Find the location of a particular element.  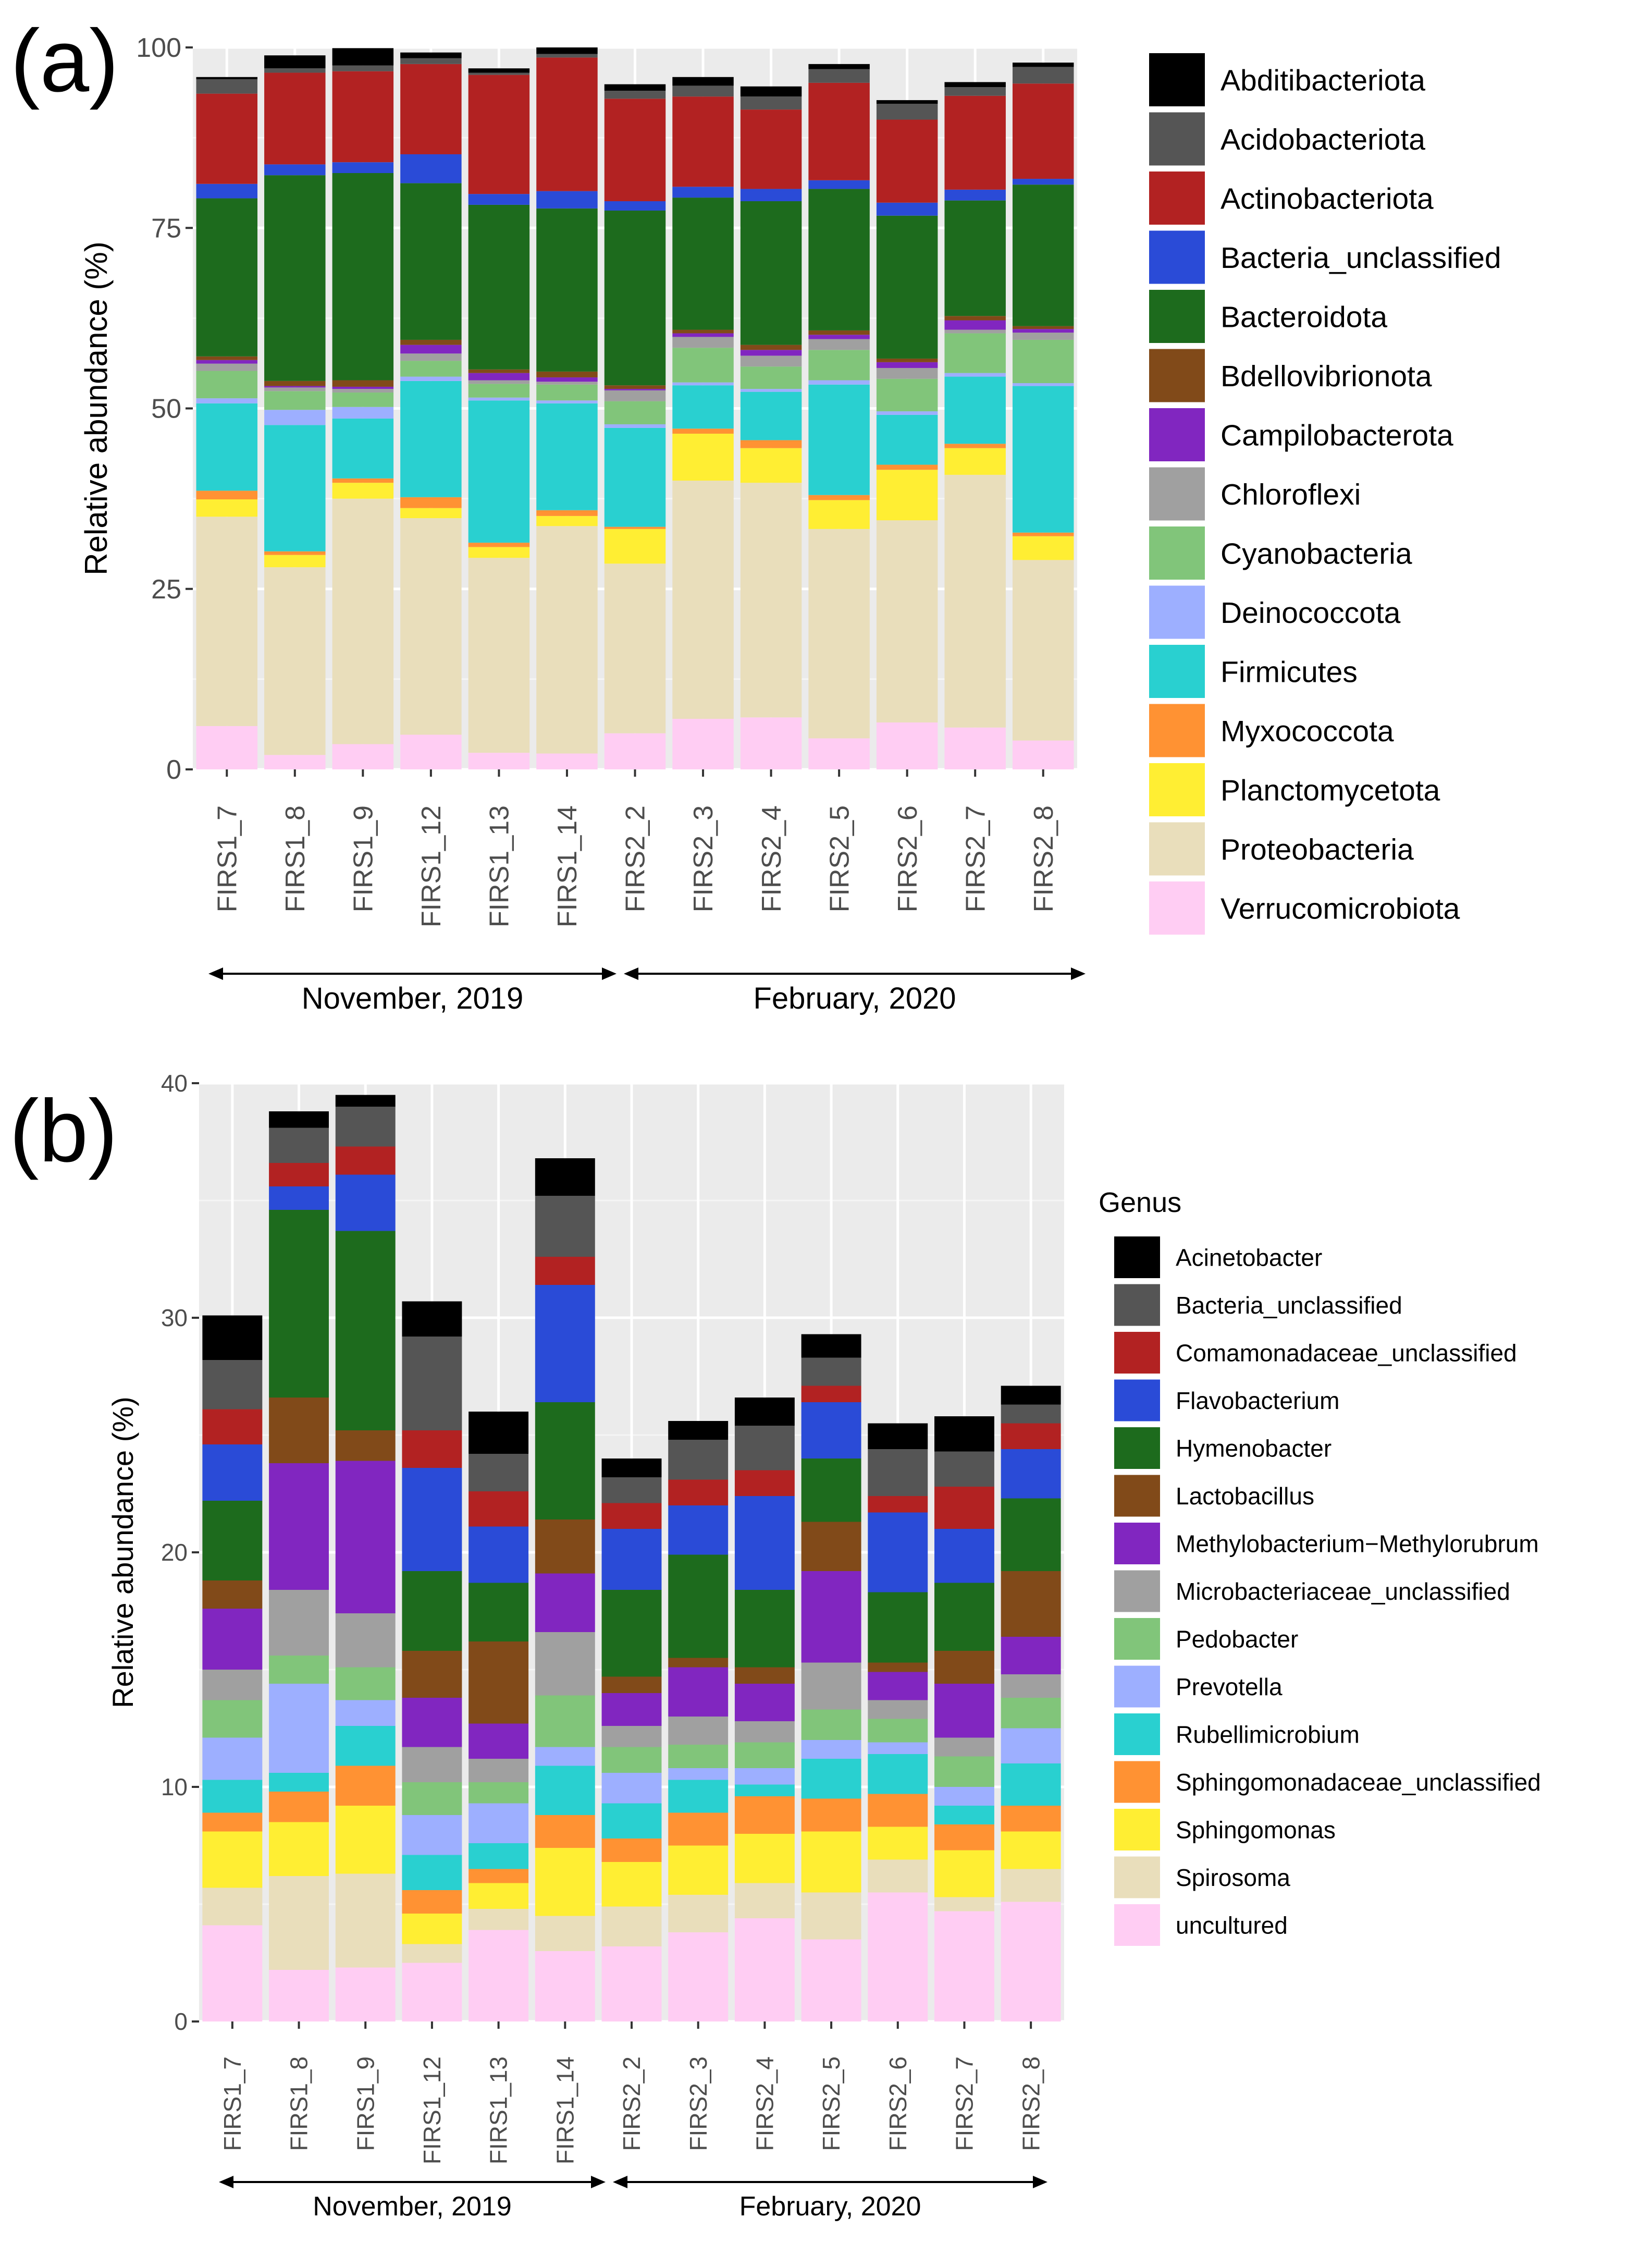

legend-label: Verrucomicrobiota is located at coordinates (1340, 909).